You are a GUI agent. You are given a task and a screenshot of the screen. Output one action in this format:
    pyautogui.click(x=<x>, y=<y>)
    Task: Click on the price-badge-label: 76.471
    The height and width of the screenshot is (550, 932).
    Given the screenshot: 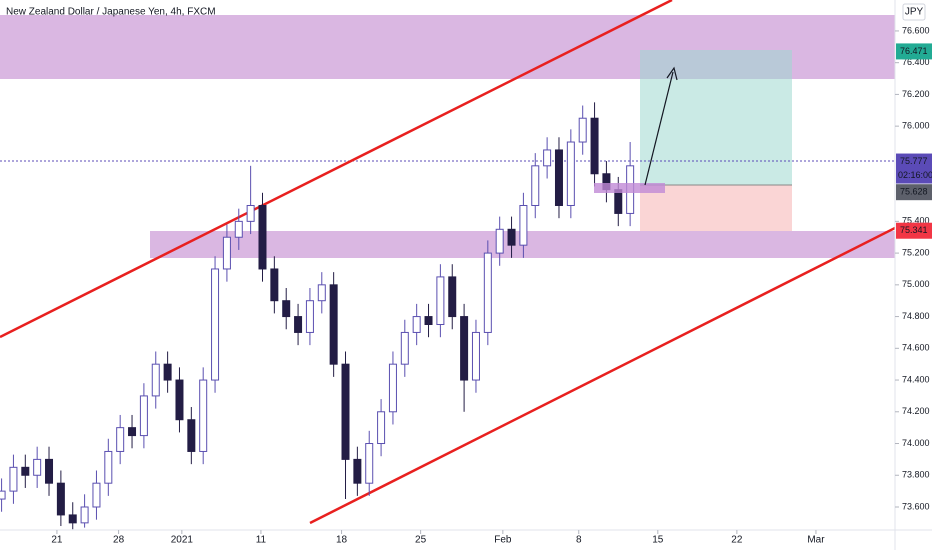 What is the action you would take?
    pyautogui.click(x=914, y=51)
    